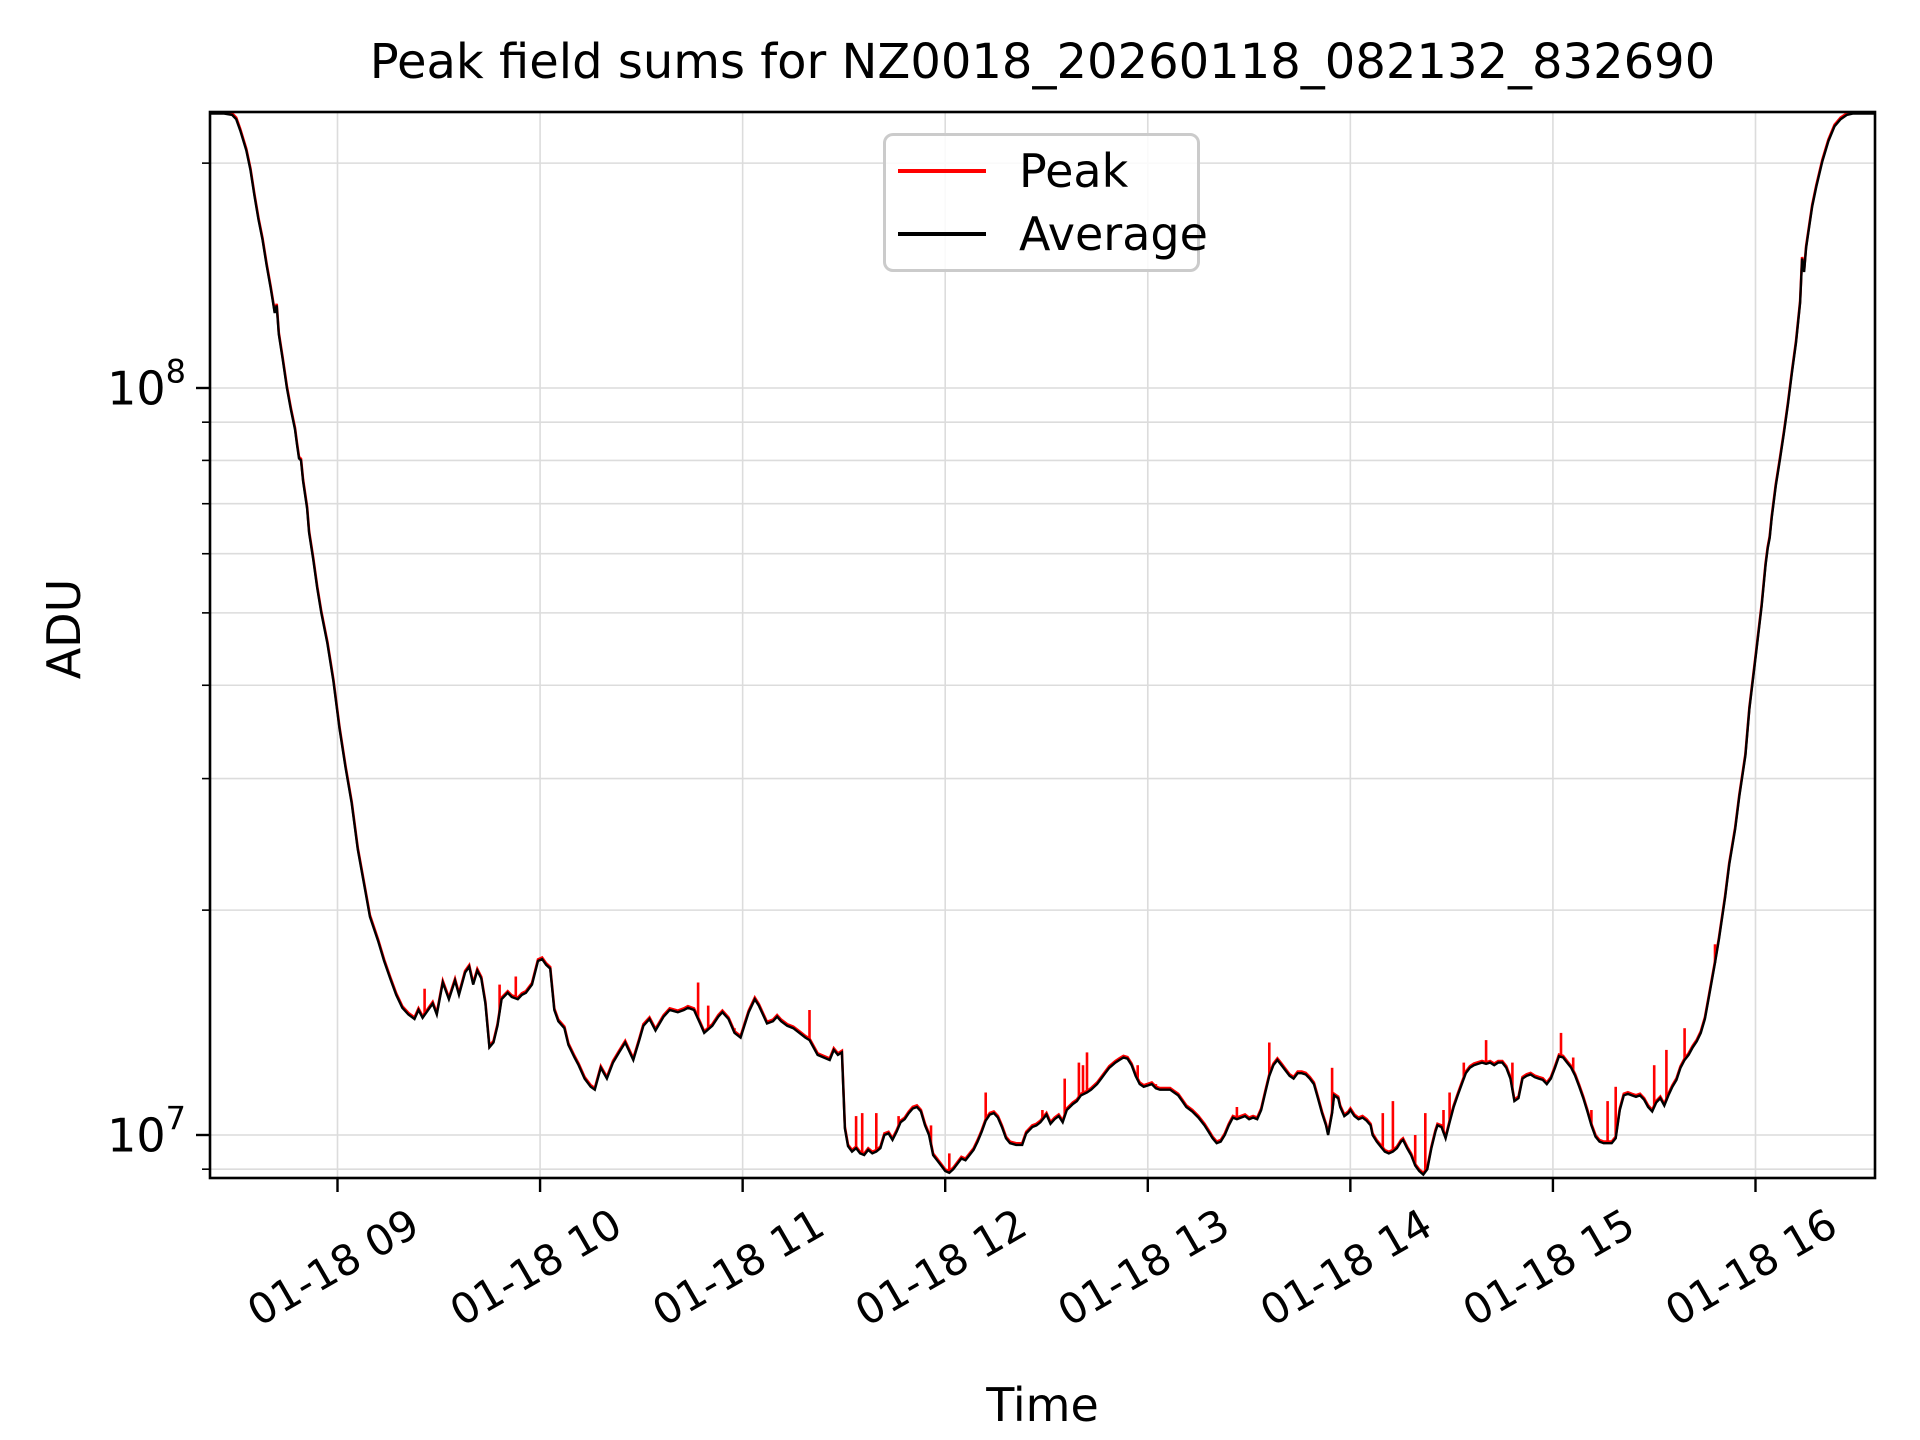  What do you see at coordinates (333, 1267) in the screenshot?
I see `x-tick-label: 01-18 09` at bounding box center [333, 1267].